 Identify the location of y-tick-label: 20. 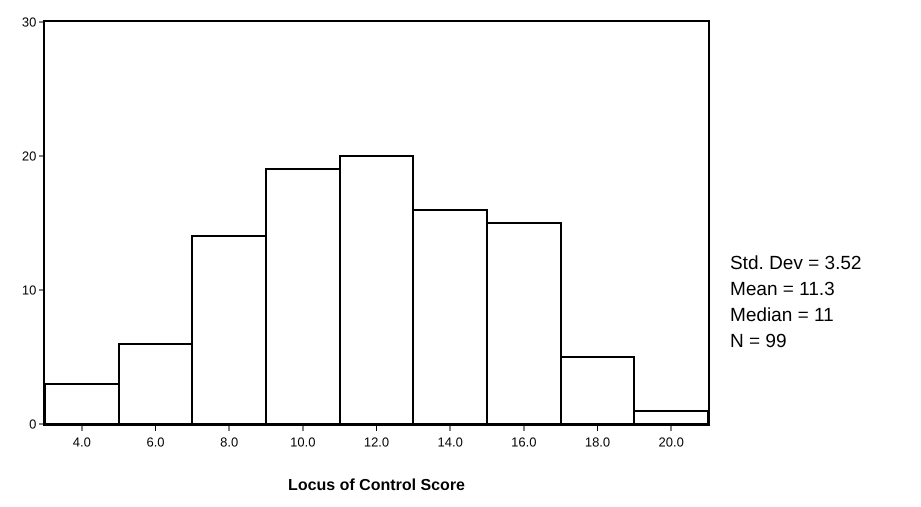
(29, 156).